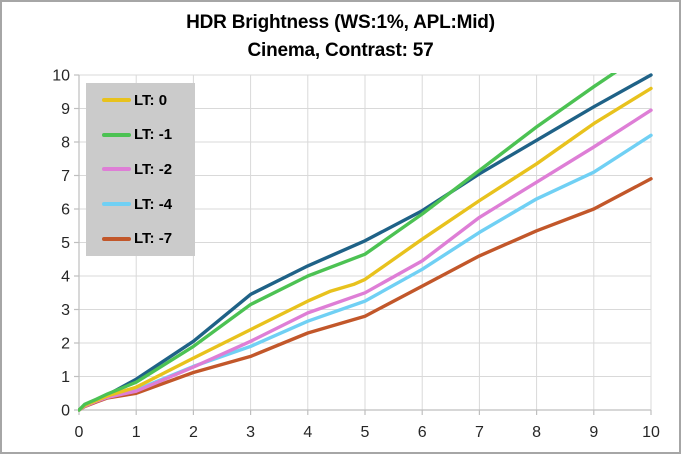 The width and height of the screenshot is (681, 456). I want to click on legend-item: LT: 0, so click(148, 100).